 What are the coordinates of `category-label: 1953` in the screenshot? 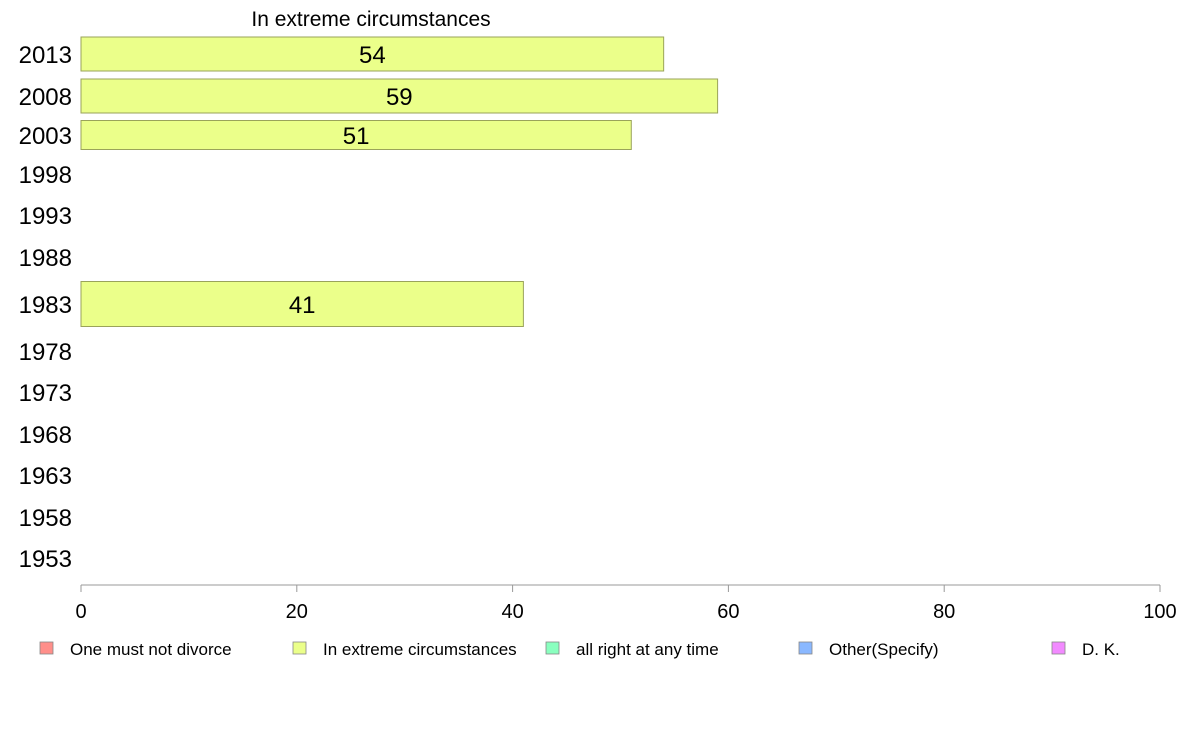 It's located at (45, 559).